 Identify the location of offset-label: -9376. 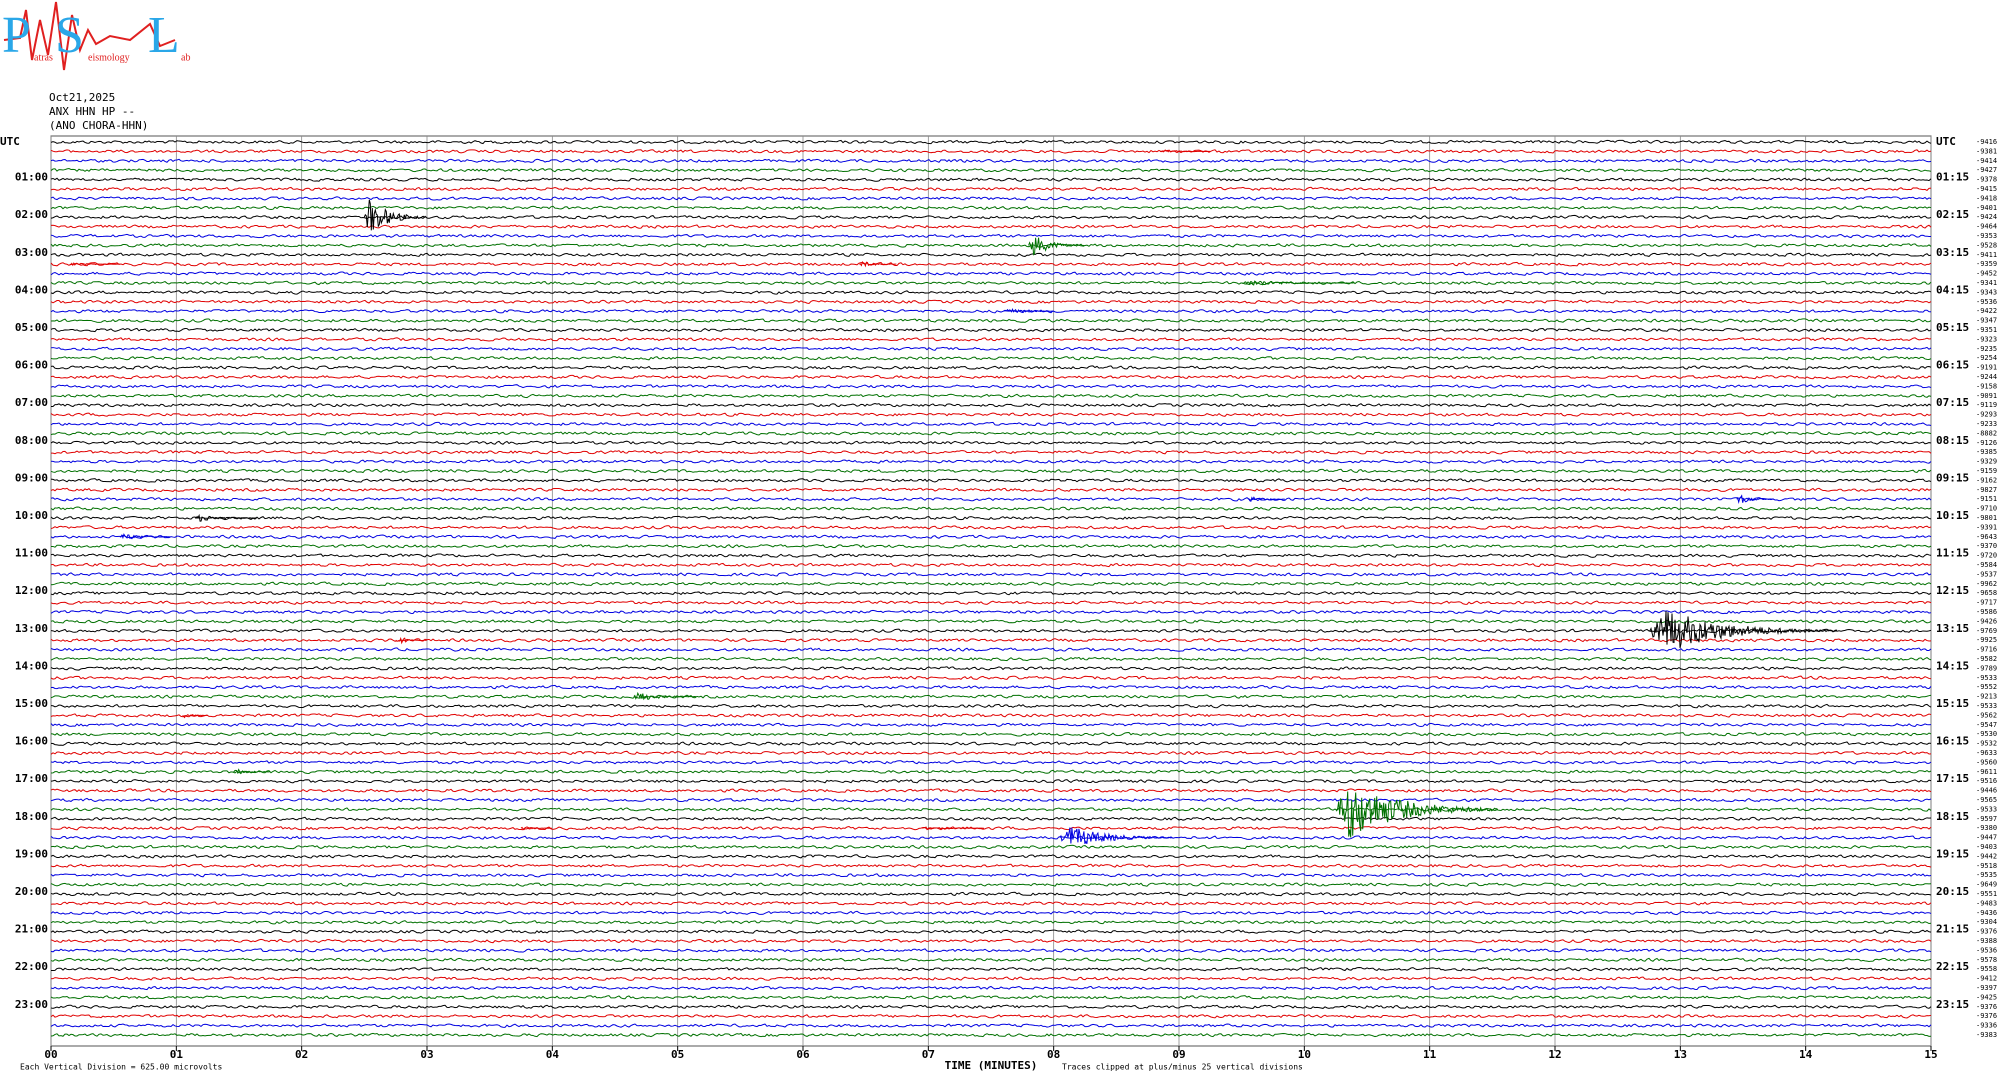
(1986, 1007).